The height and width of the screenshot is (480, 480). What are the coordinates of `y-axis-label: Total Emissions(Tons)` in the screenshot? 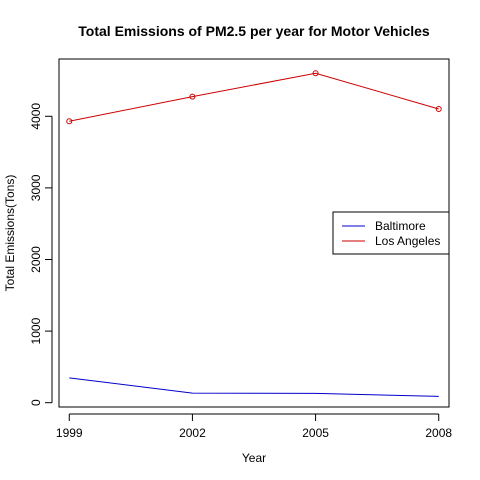 It's located at (10, 233).